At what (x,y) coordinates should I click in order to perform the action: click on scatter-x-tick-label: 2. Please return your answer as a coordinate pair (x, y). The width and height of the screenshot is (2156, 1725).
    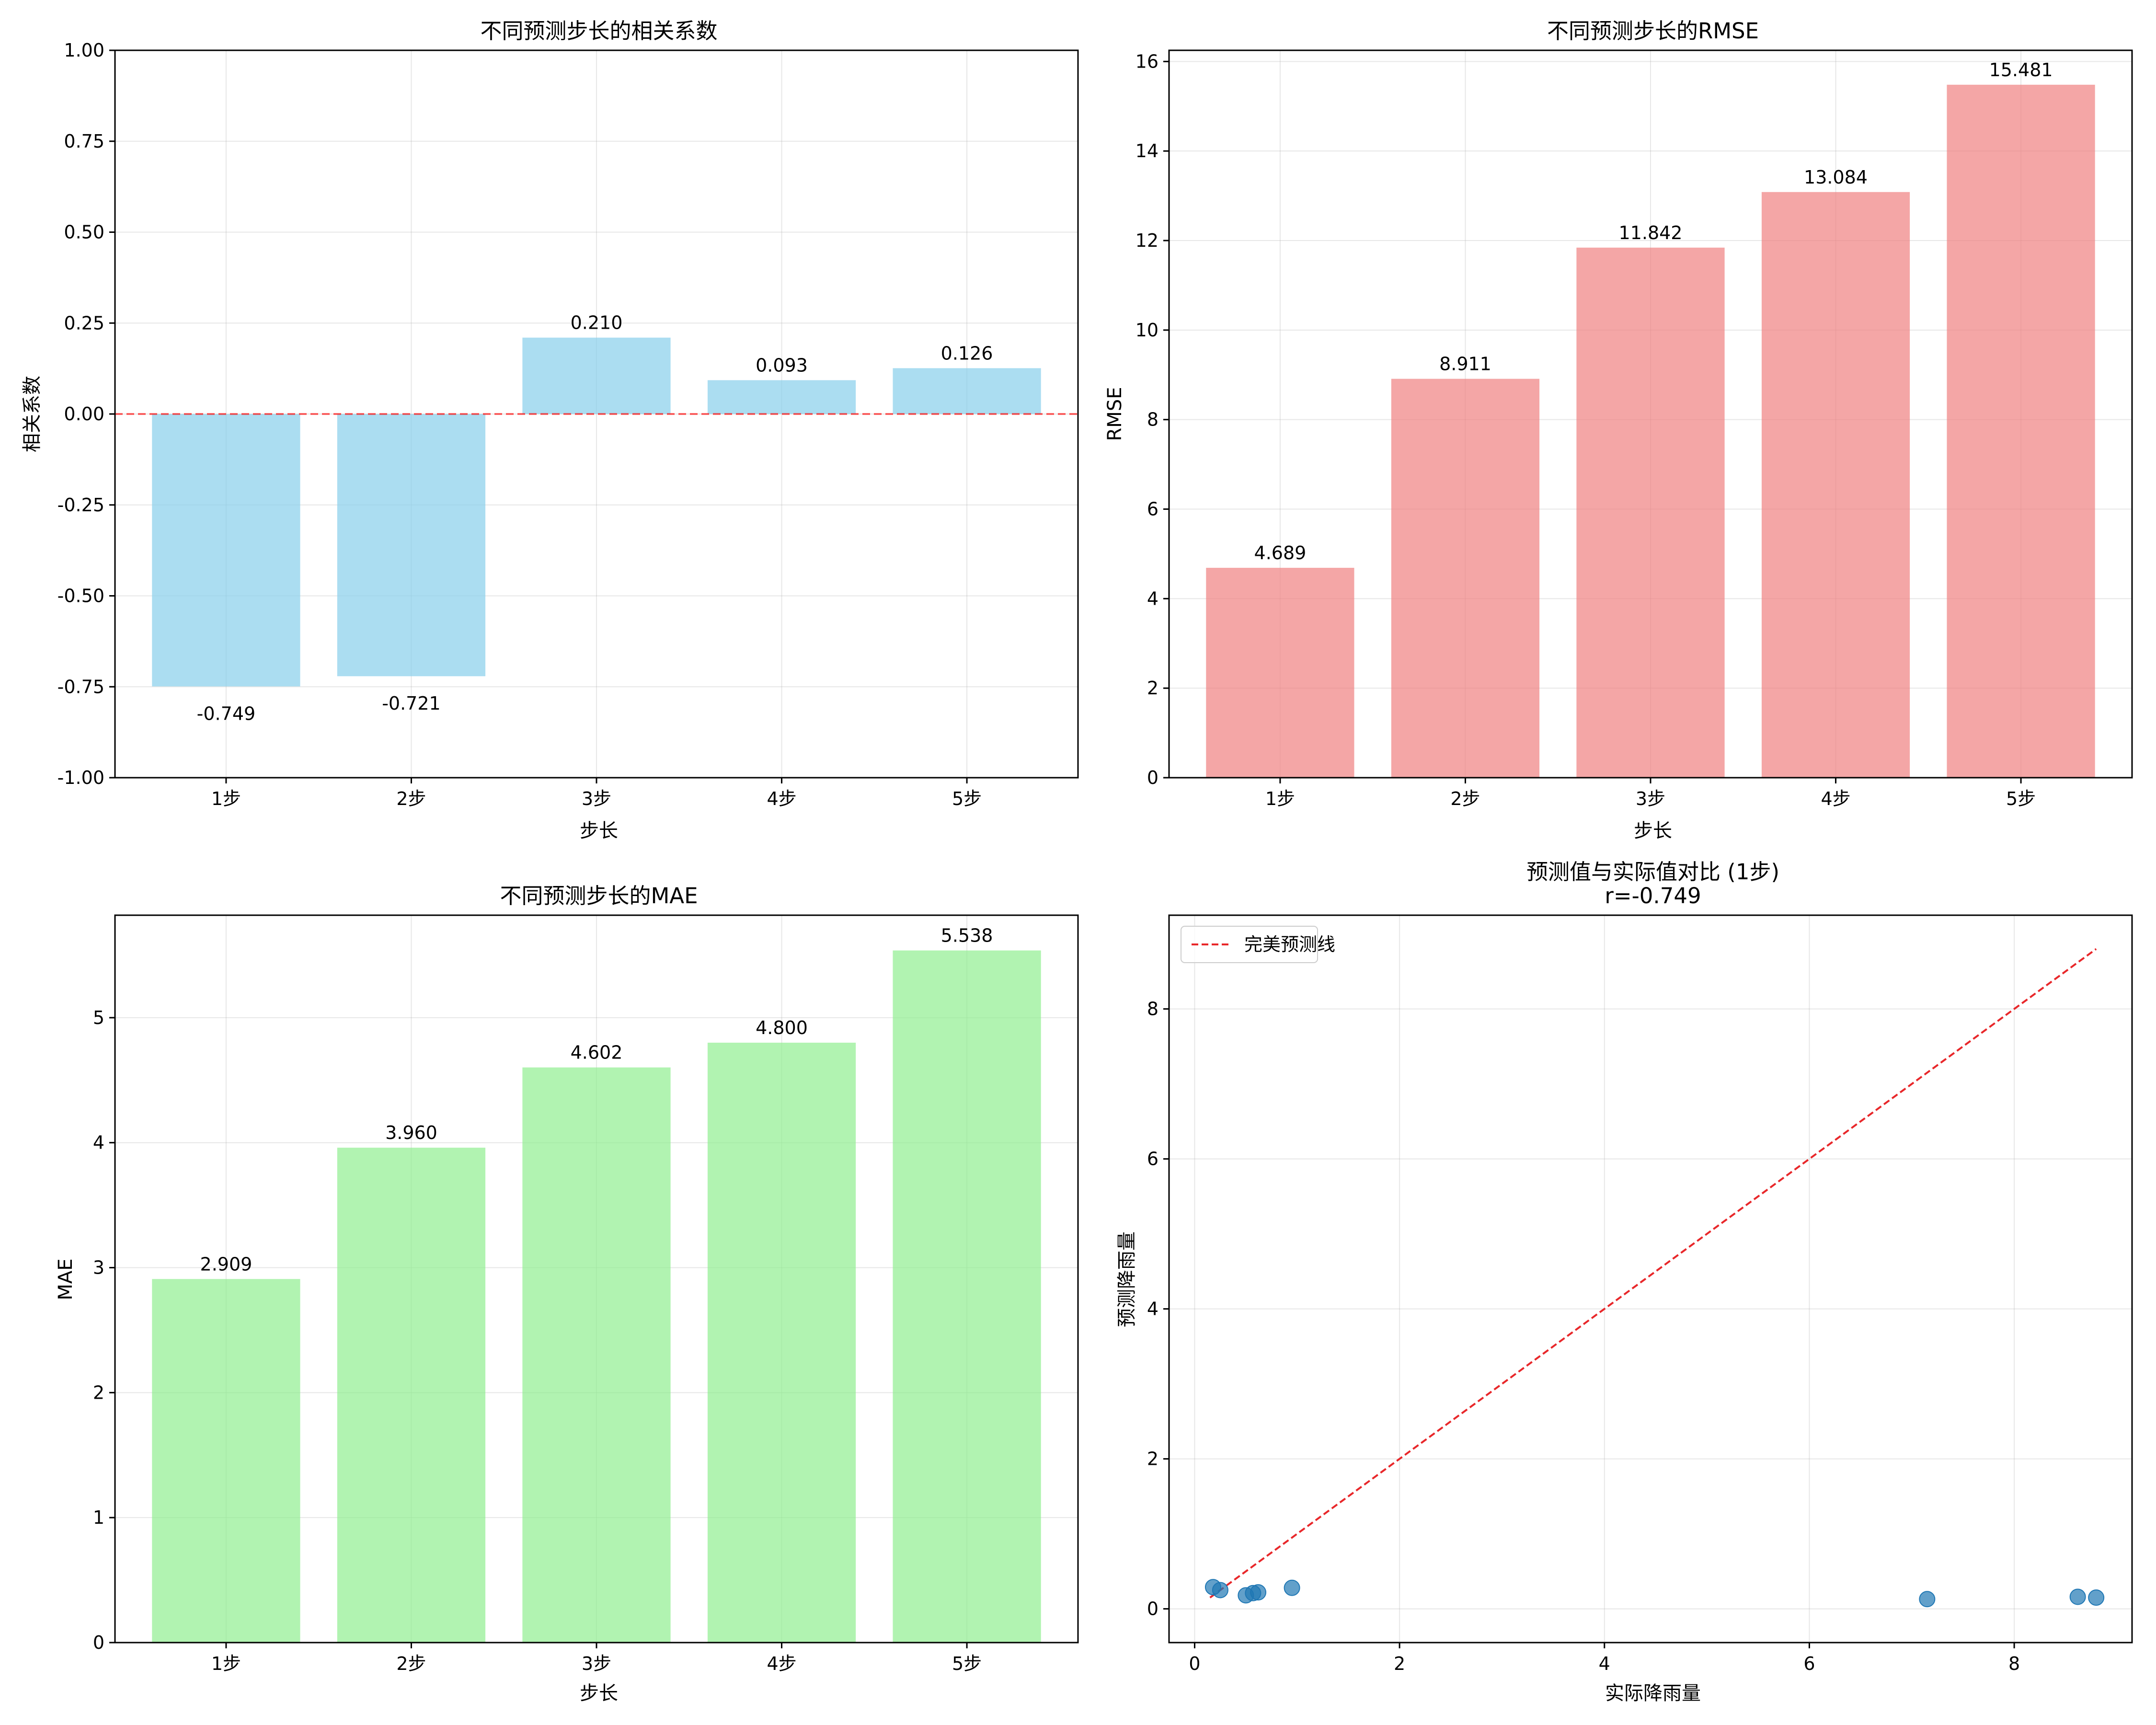
    Looking at the image, I should click on (1399, 1663).